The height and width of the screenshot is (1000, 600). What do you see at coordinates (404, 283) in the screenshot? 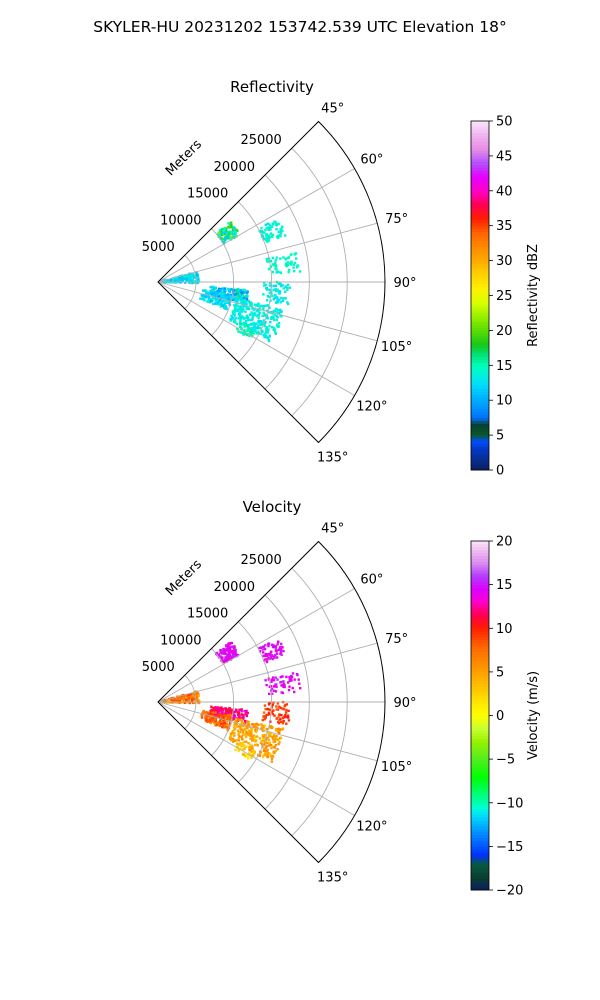
I see `theta-tick-label: 90°` at bounding box center [404, 283].